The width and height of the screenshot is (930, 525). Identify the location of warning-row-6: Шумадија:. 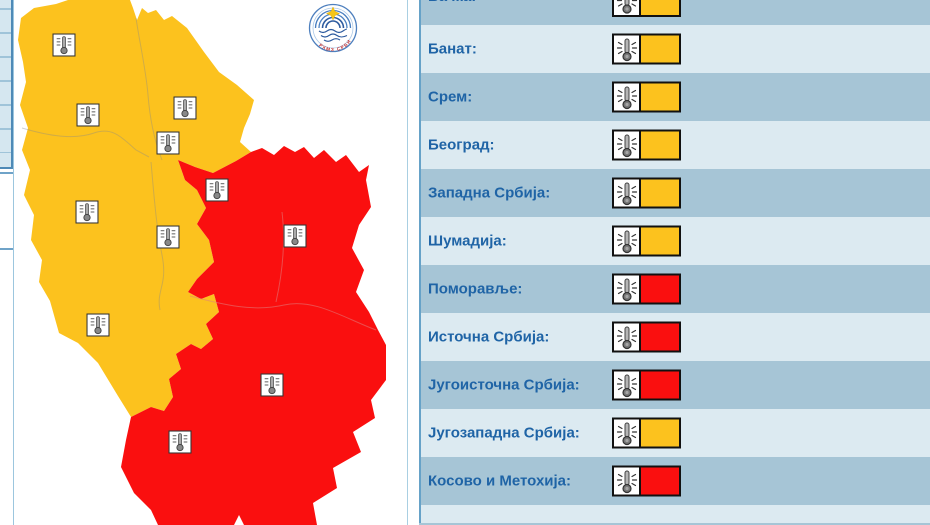
(675, 241).